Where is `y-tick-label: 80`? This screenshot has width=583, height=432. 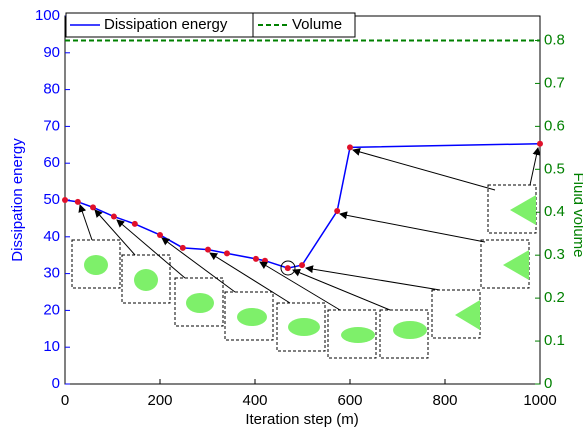 y-tick-label: 80 is located at coordinates (51, 89).